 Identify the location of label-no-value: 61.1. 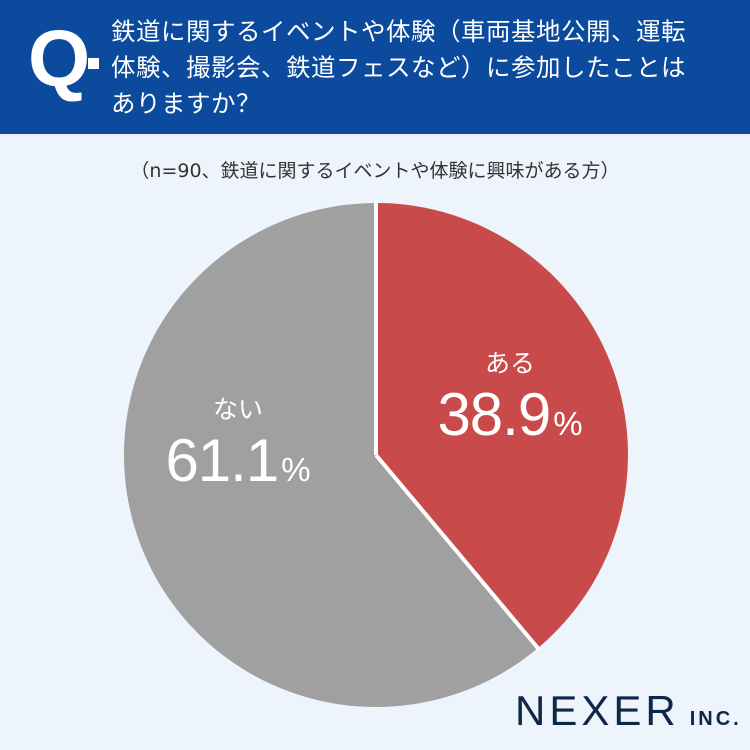
(222, 460).